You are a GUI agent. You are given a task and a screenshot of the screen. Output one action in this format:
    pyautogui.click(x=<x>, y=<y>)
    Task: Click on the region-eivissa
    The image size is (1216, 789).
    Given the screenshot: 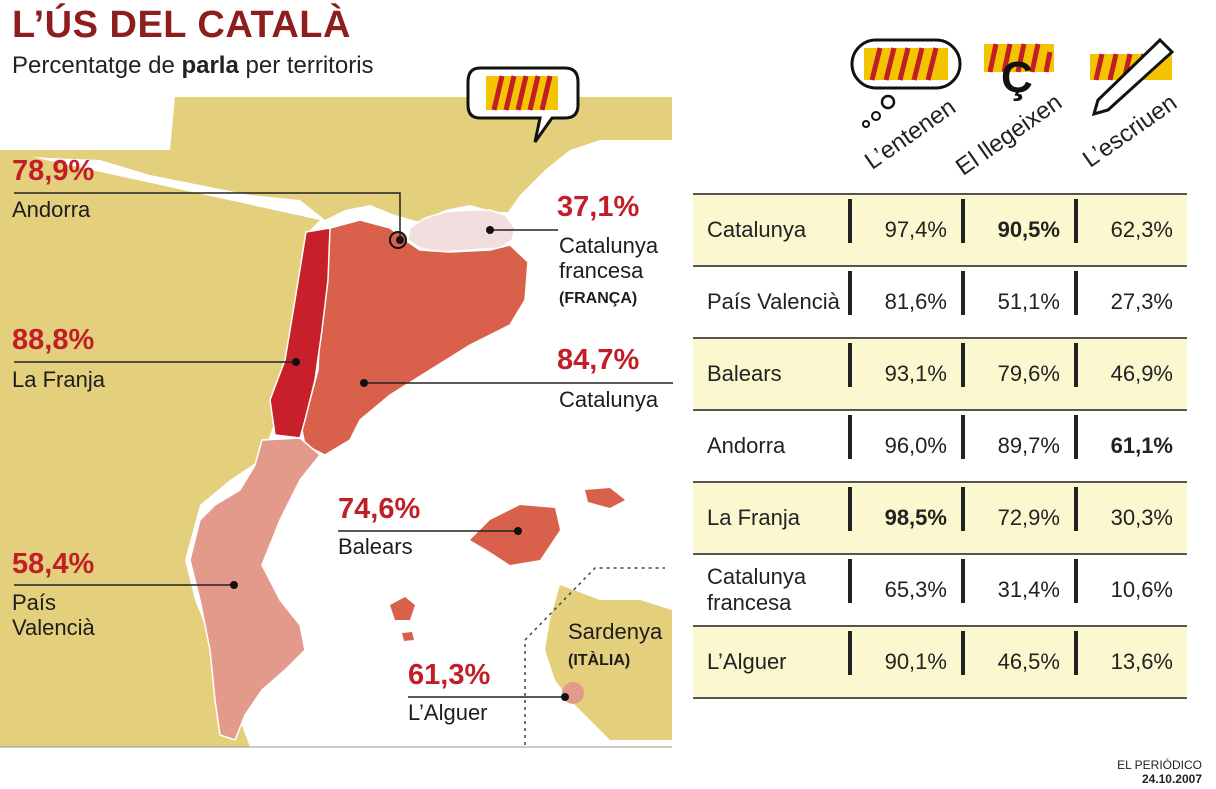 What is the action you would take?
    pyautogui.click(x=402, y=608)
    